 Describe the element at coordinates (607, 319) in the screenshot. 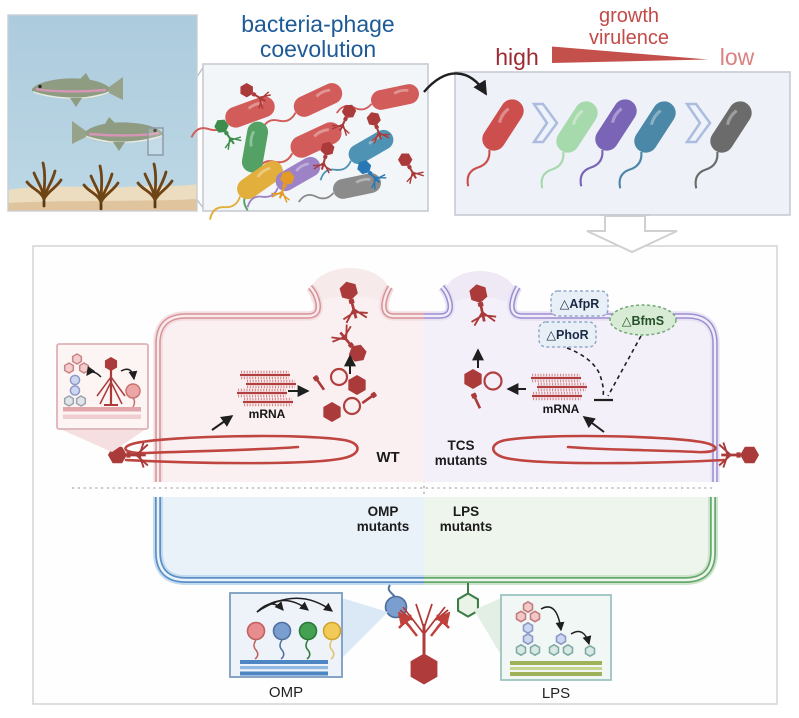

I see `tcs-regulators: △AfpR △PhoR △BfmS` at that location.